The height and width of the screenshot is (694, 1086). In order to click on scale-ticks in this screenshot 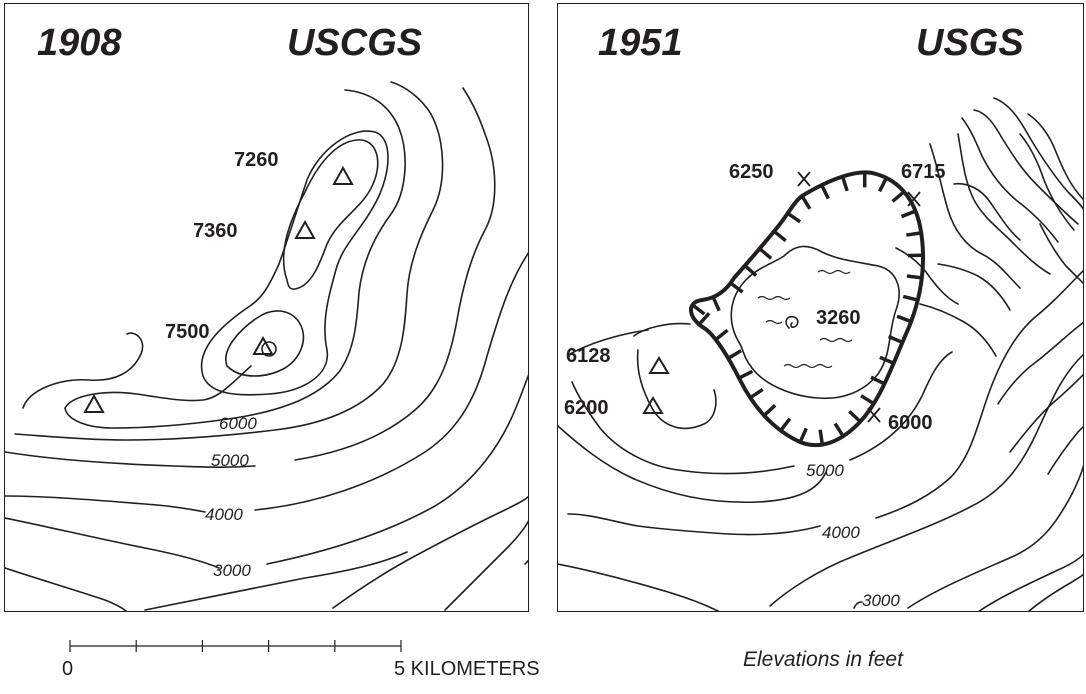, I will do `click(235, 646)`.